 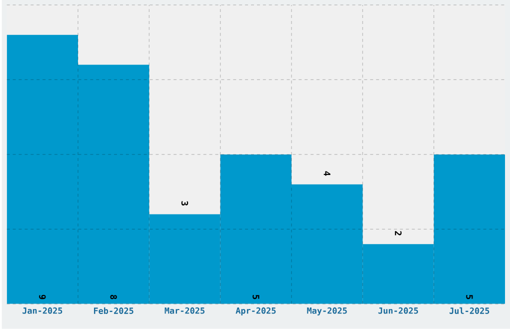 I want to click on x-tick-label: Jan-2025, so click(x=42, y=311).